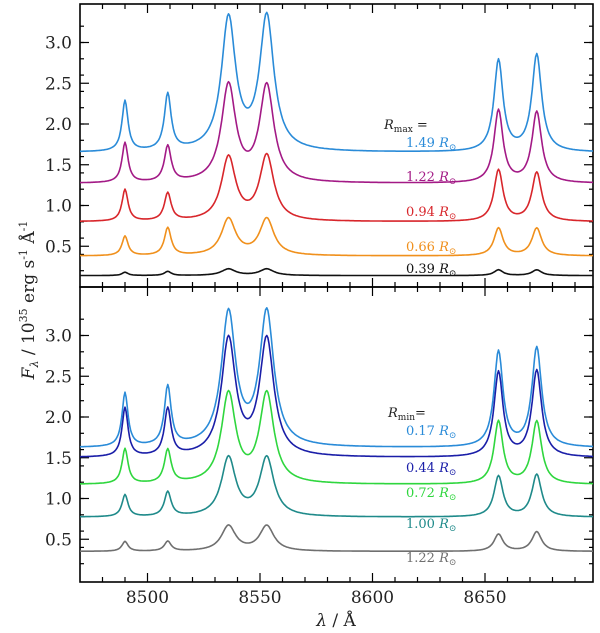 This screenshot has height=633, width=600. What do you see at coordinates (431, 178) in the screenshot?
I see `series-label-2: 1.22 R⊙` at bounding box center [431, 178].